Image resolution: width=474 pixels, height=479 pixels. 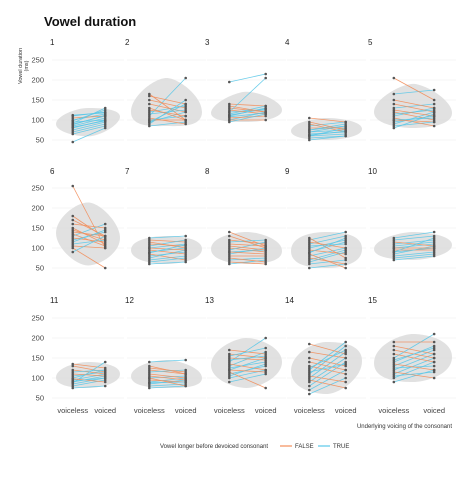 What do you see at coordinates (166, 102) in the screenshot?
I see `density-shape` at bounding box center [166, 102].